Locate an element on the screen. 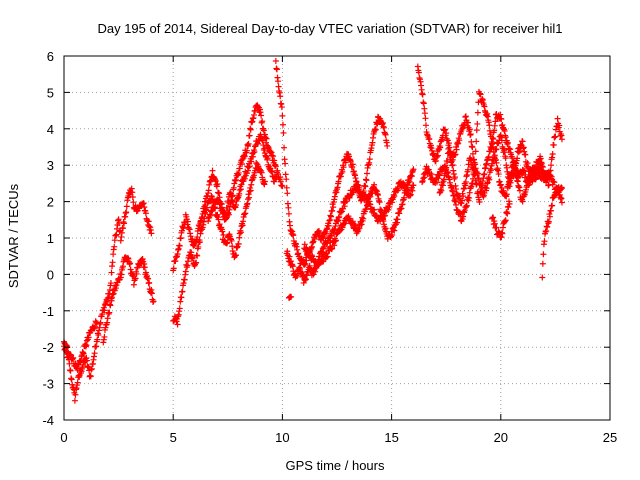  y-tick-label: -1 is located at coordinates (48, 311).